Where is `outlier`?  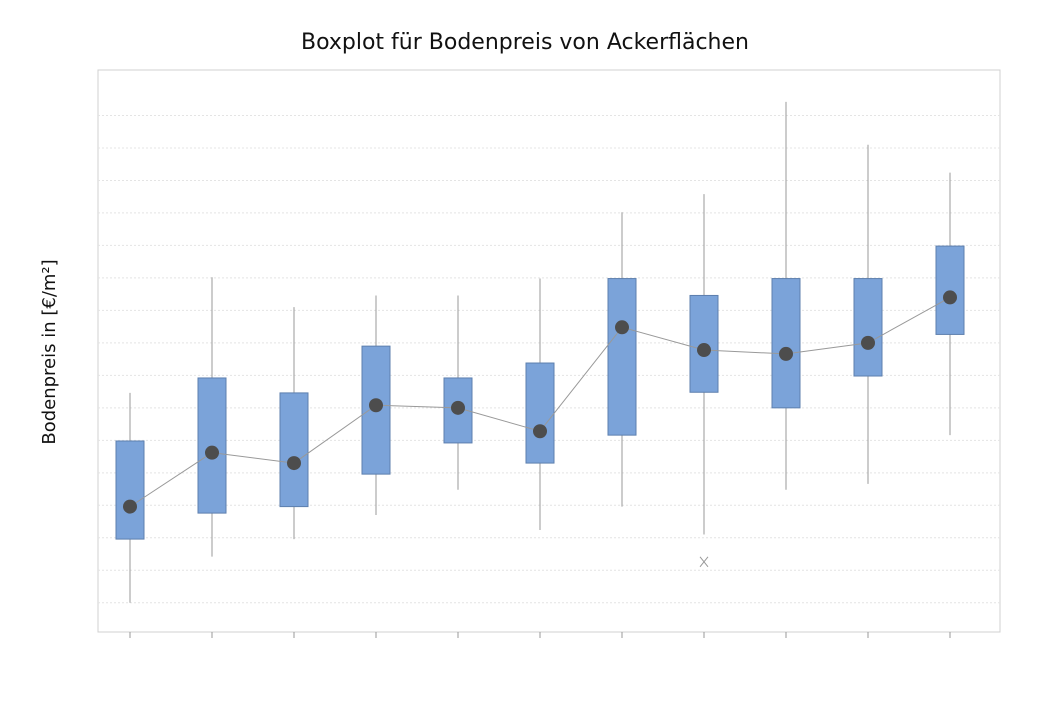
outlier is located at coordinates (704, 562).